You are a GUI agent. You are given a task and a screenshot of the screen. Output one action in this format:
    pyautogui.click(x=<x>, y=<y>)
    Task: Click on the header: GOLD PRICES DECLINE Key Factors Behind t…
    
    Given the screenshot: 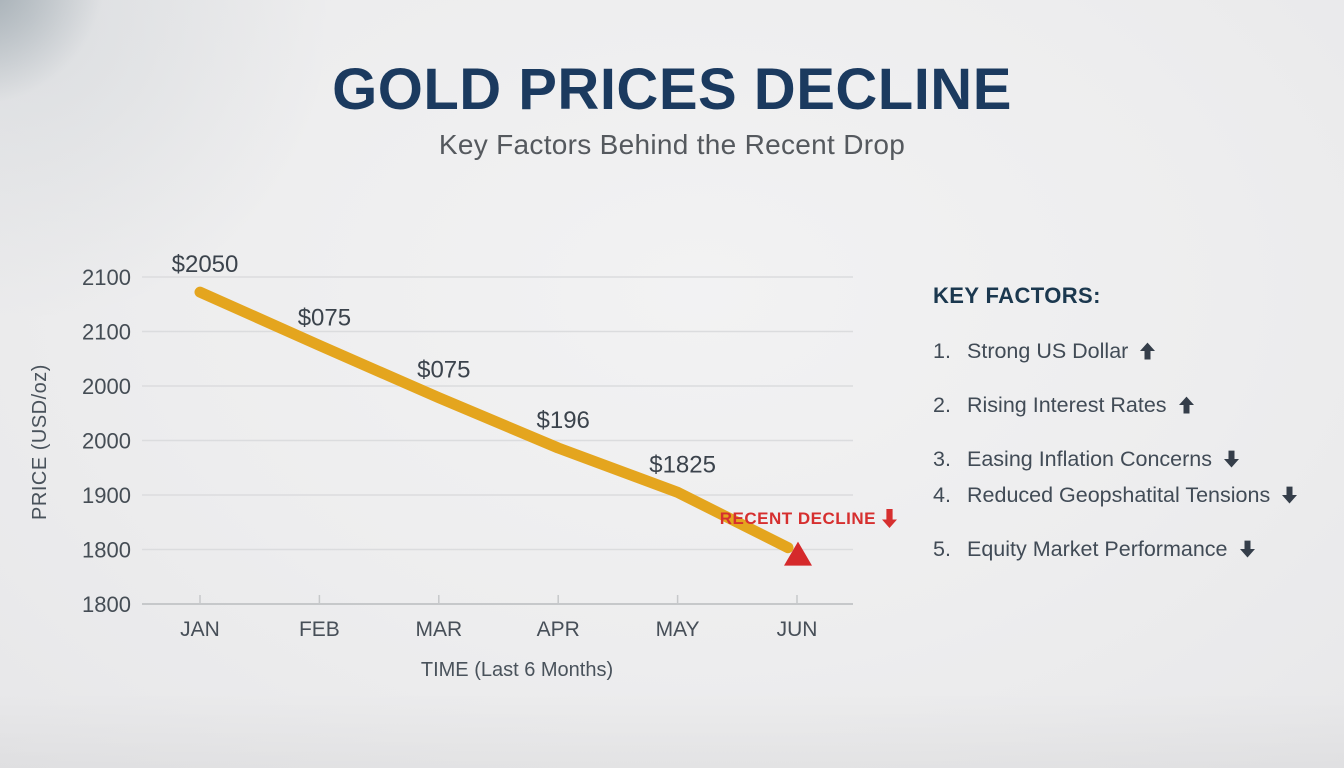 What is the action you would take?
    pyautogui.click(x=672, y=109)
    